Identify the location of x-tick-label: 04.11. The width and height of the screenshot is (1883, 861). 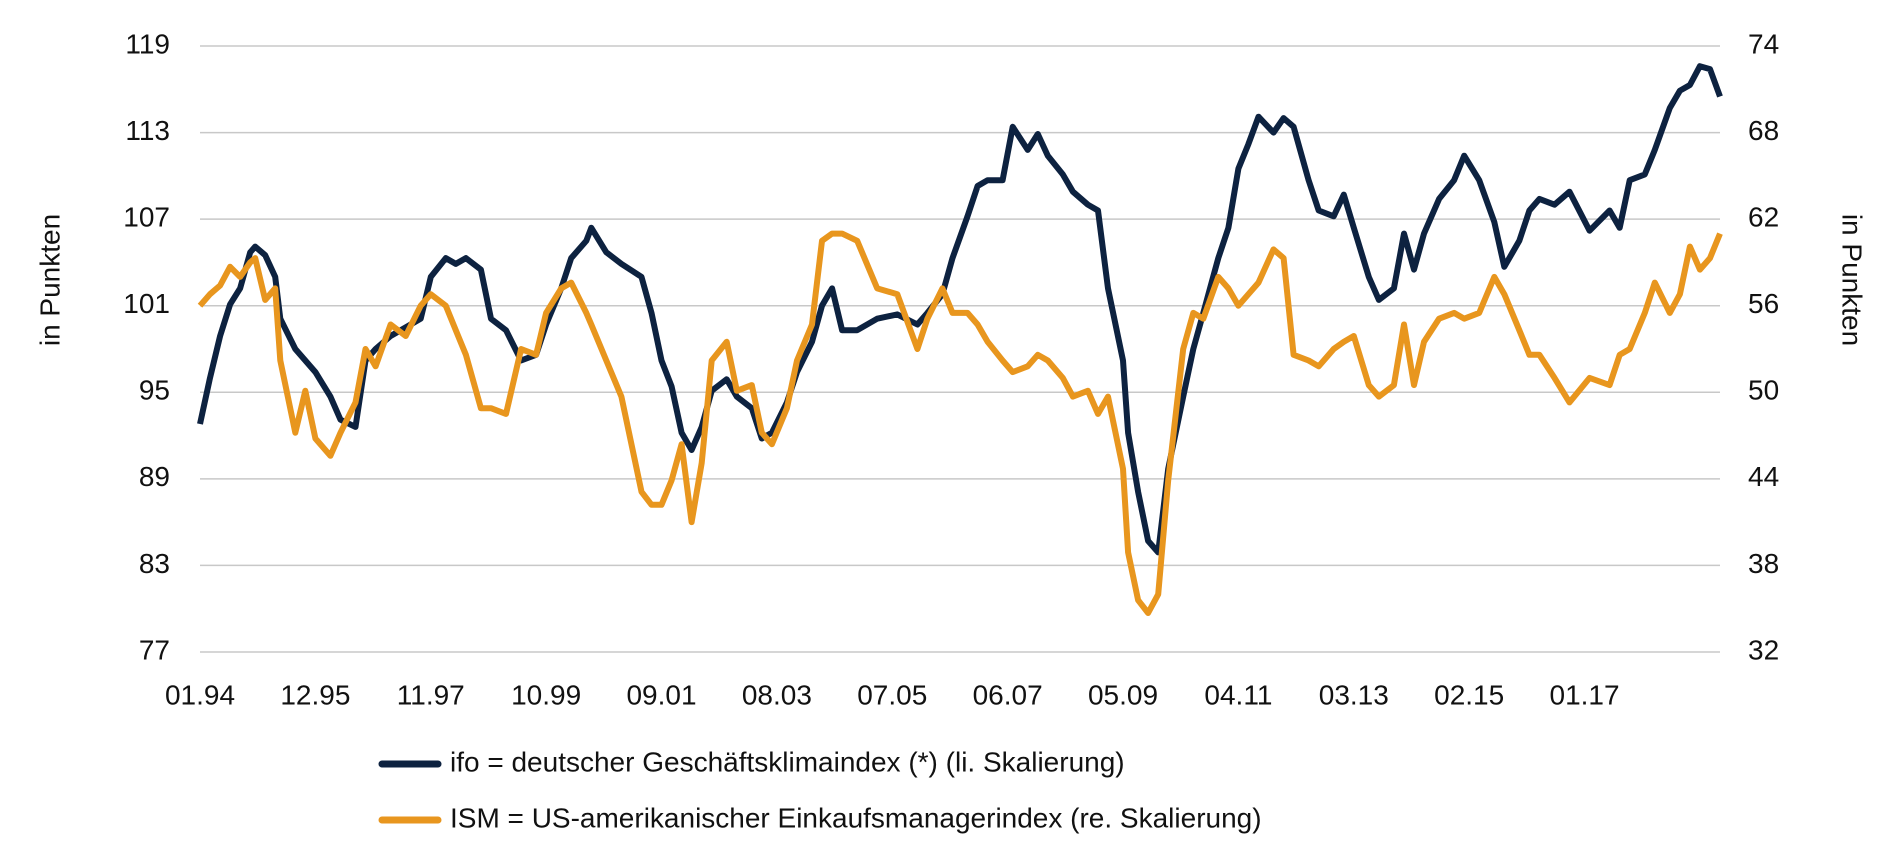
(1238, 694).